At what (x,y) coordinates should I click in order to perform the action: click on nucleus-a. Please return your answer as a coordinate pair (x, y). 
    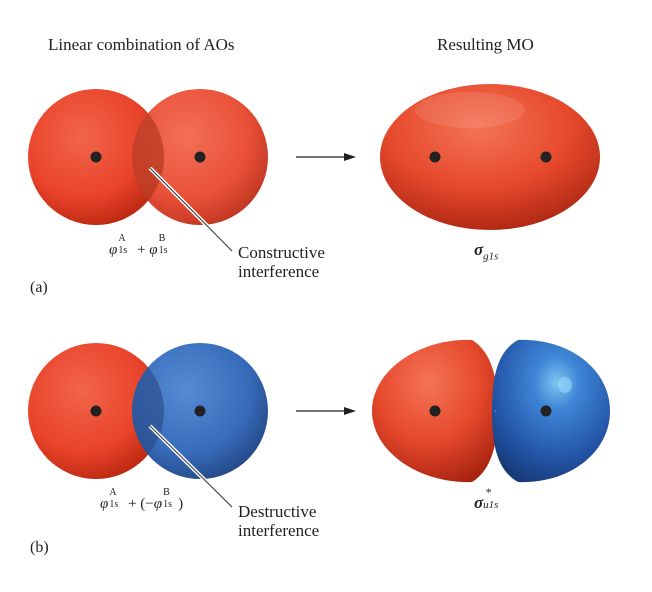
    Looking at the image, I should click on (96, 157).